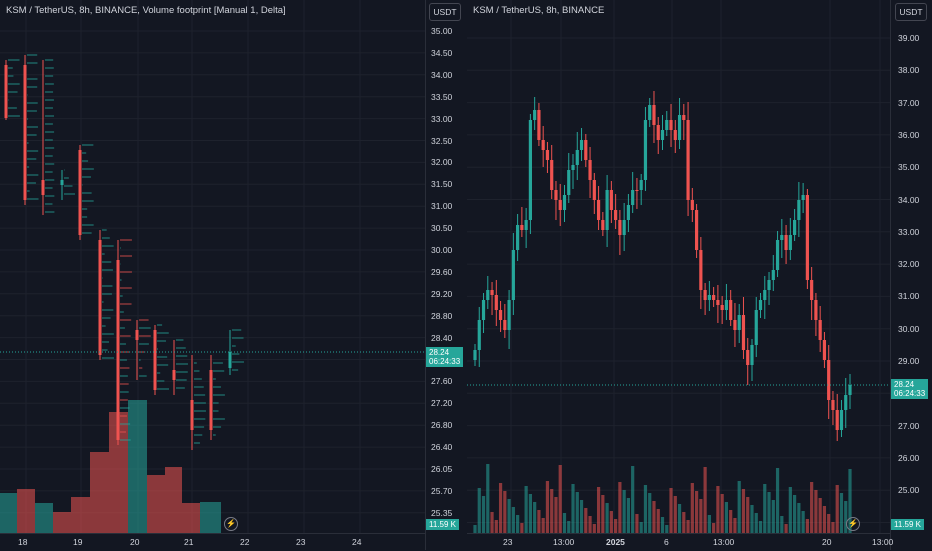  Describe the element at coordinates (442, 447) in the screenshot. I see `price-tick-label: 26.40` at that location.